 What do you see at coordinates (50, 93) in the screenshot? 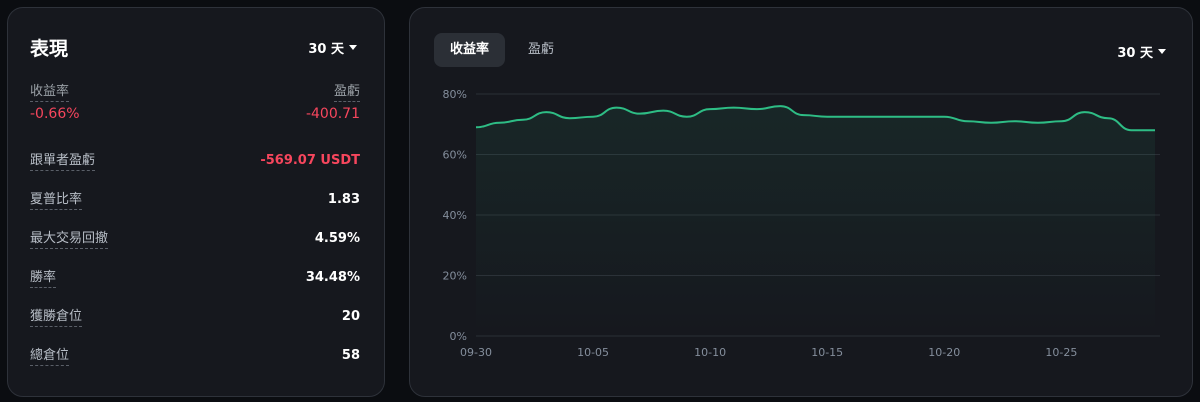
I see `roi-label: 收益率` at bounding box center [50, 93].